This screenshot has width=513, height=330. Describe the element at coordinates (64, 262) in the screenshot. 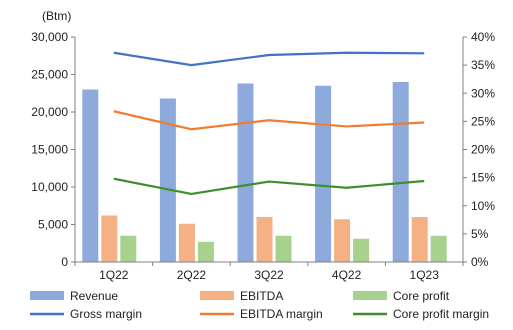

I see `y-axis-left-tick-label: 0` at that location.